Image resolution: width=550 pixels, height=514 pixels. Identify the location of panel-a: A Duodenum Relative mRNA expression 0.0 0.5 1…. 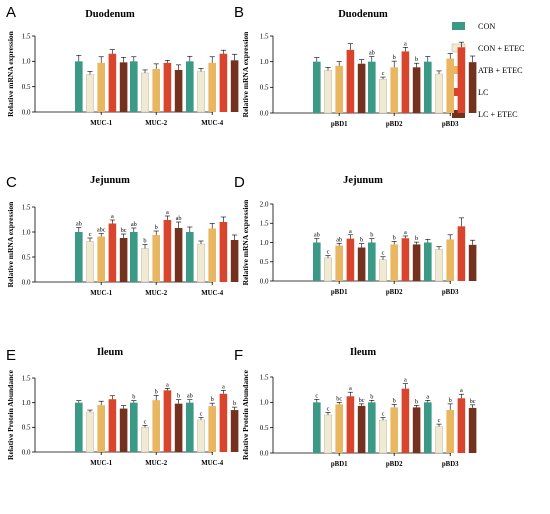
(122, 65).